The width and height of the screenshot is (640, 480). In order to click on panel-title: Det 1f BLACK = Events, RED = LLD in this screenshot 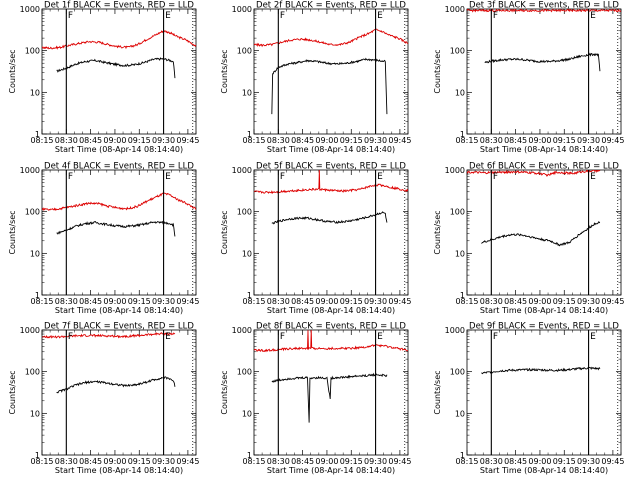, I will do `click(119, 6)`.